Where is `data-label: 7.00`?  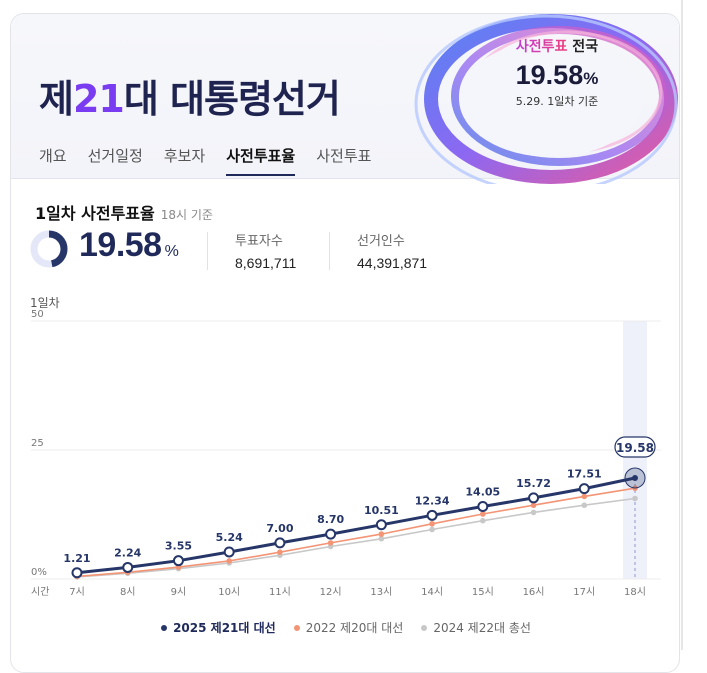 data-label: 7.00 is located at coordinates (279, 528).